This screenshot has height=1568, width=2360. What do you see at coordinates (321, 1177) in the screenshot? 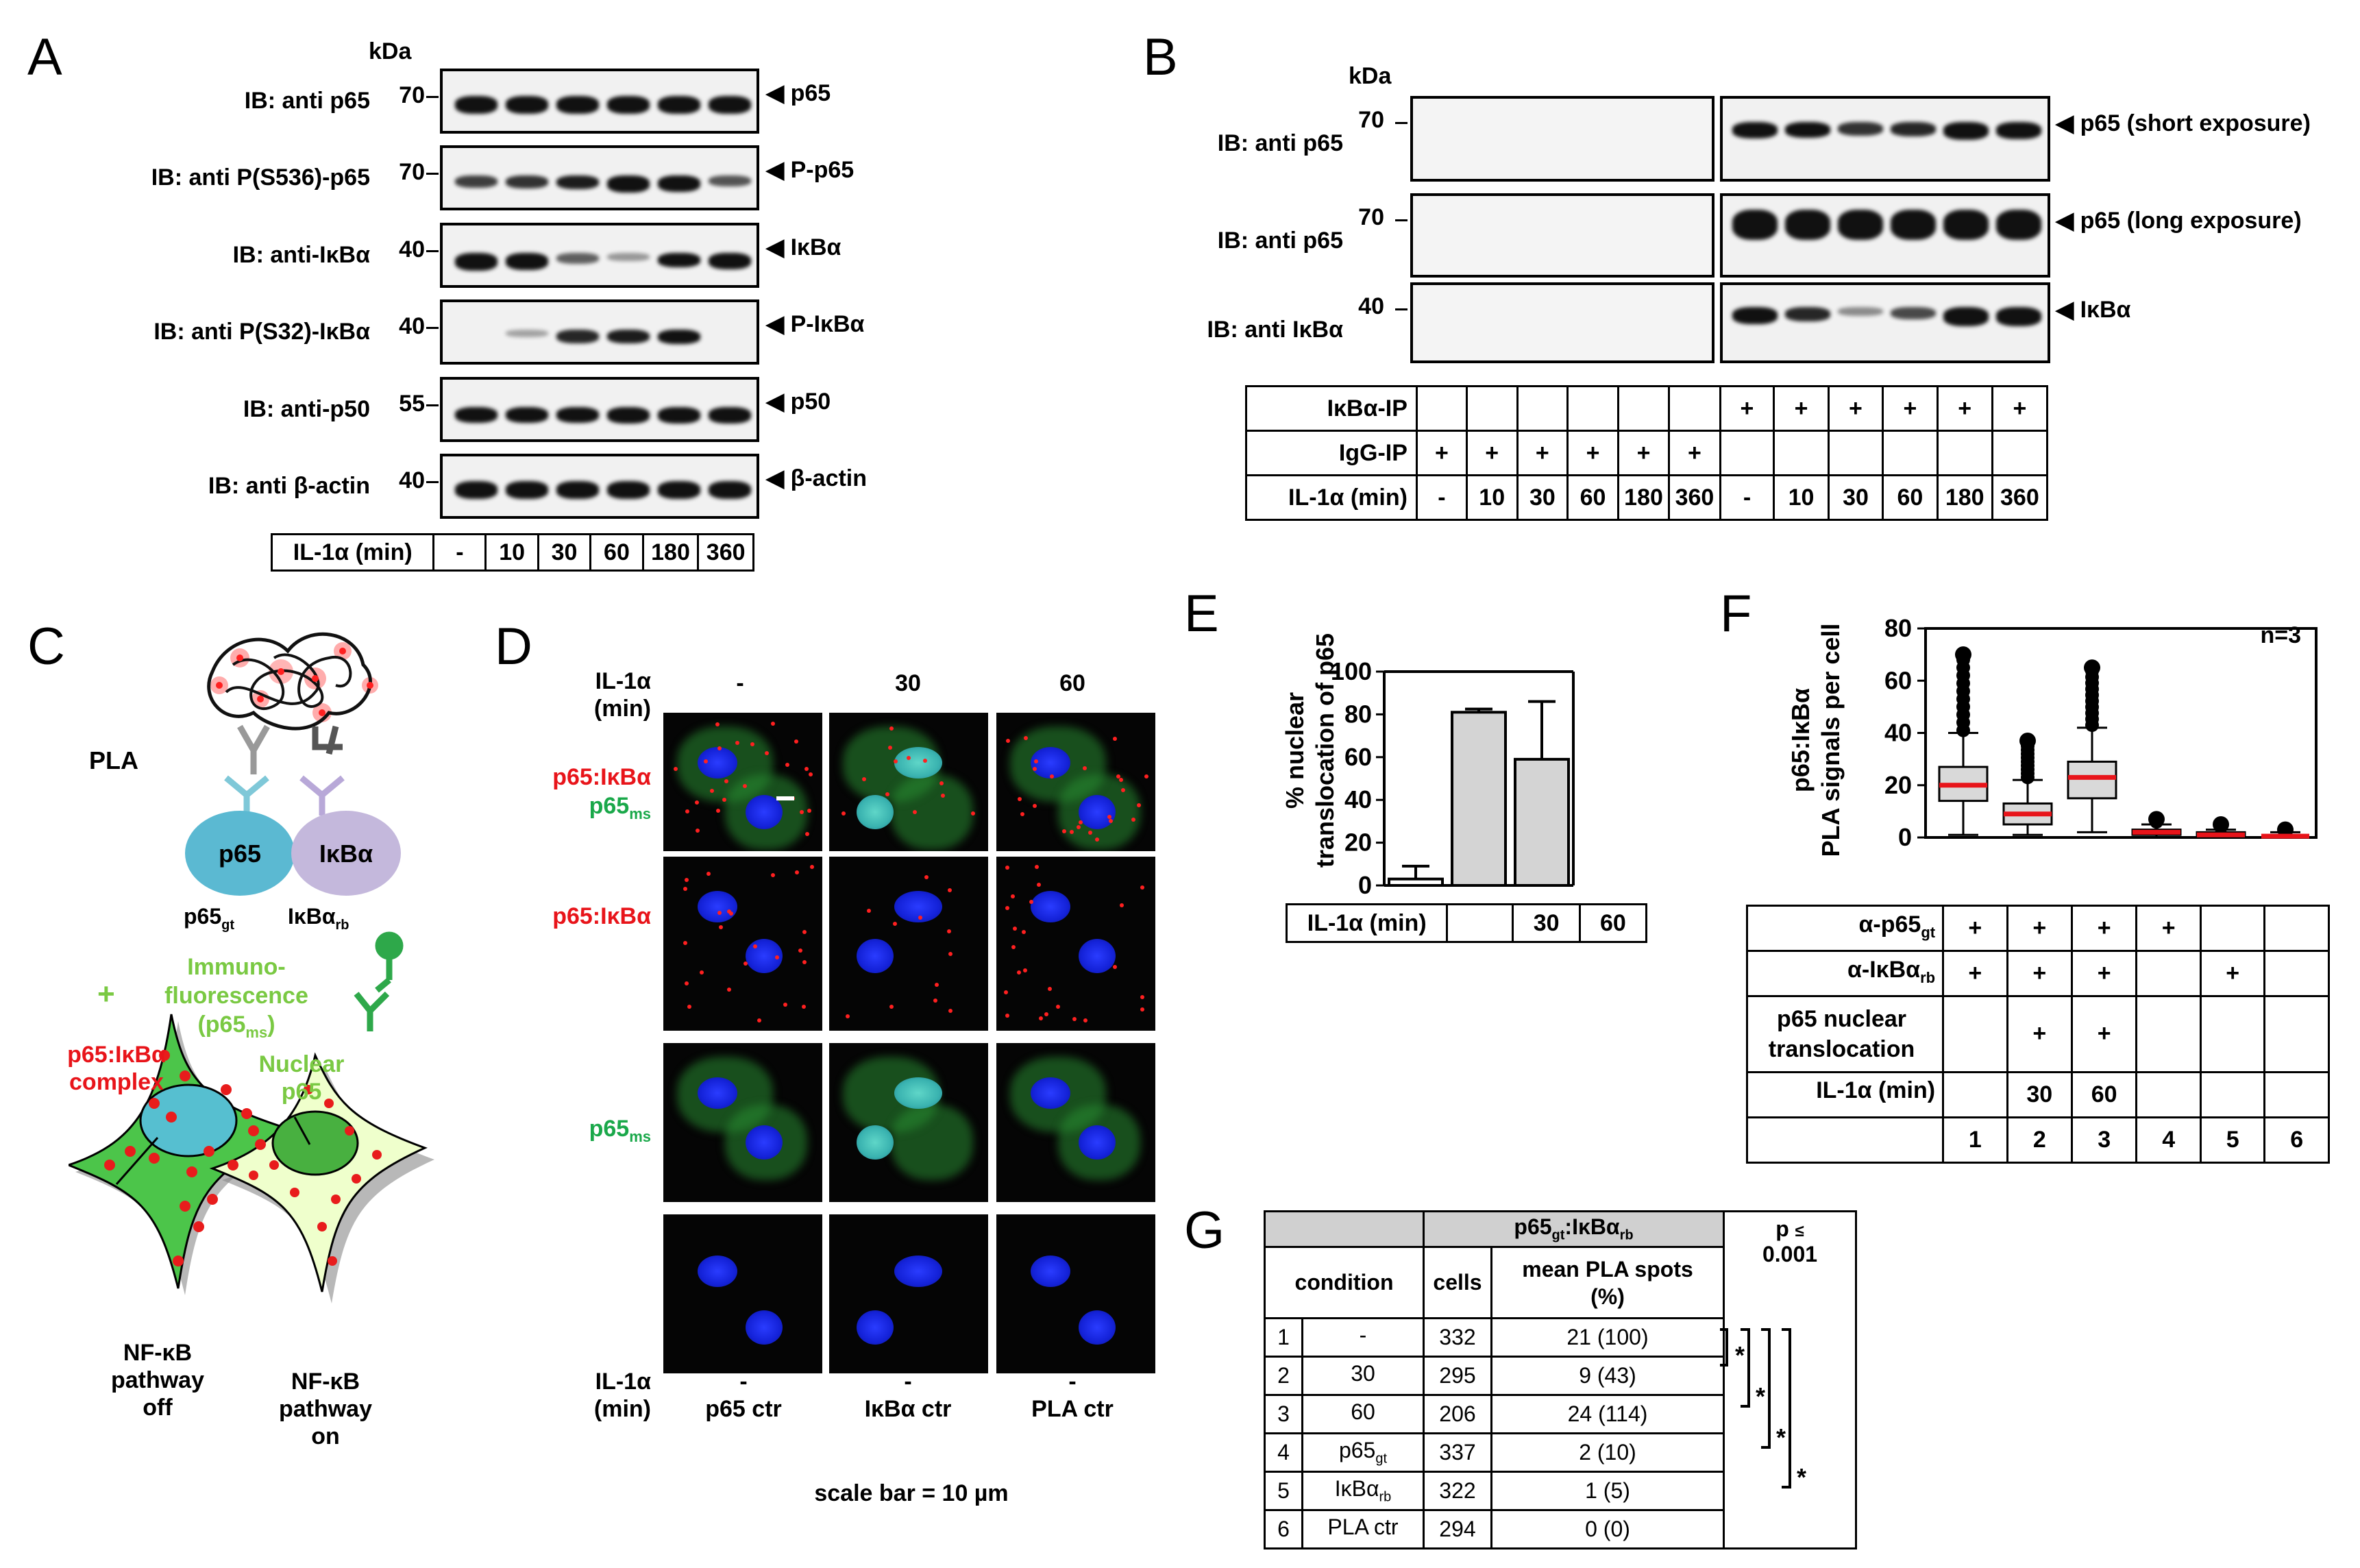
I see `cell-on` at bounding box center [321, 1177].